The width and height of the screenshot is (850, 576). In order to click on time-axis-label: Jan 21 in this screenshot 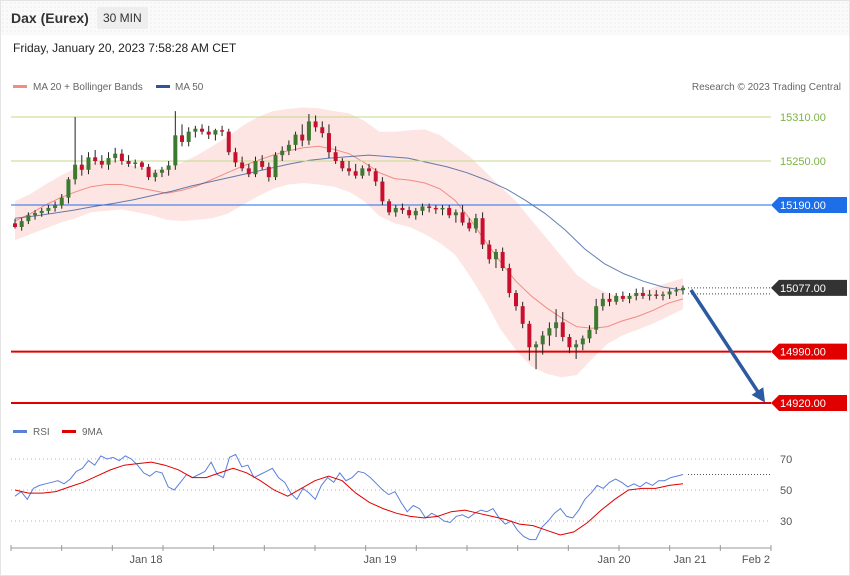, I will do `click(689, 560)`.